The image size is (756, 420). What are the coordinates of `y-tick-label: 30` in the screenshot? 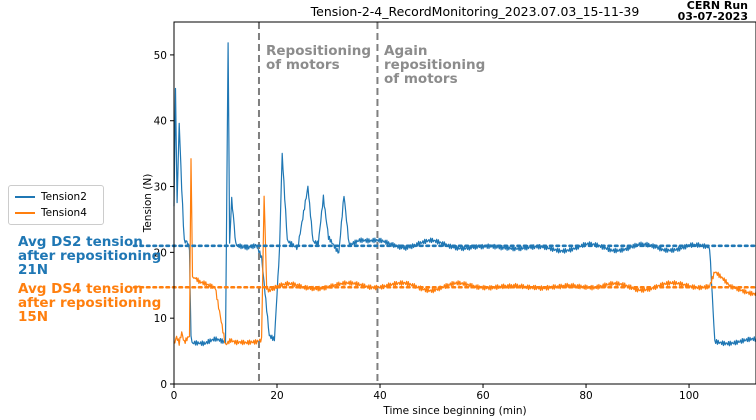 It's located at (160, 188).